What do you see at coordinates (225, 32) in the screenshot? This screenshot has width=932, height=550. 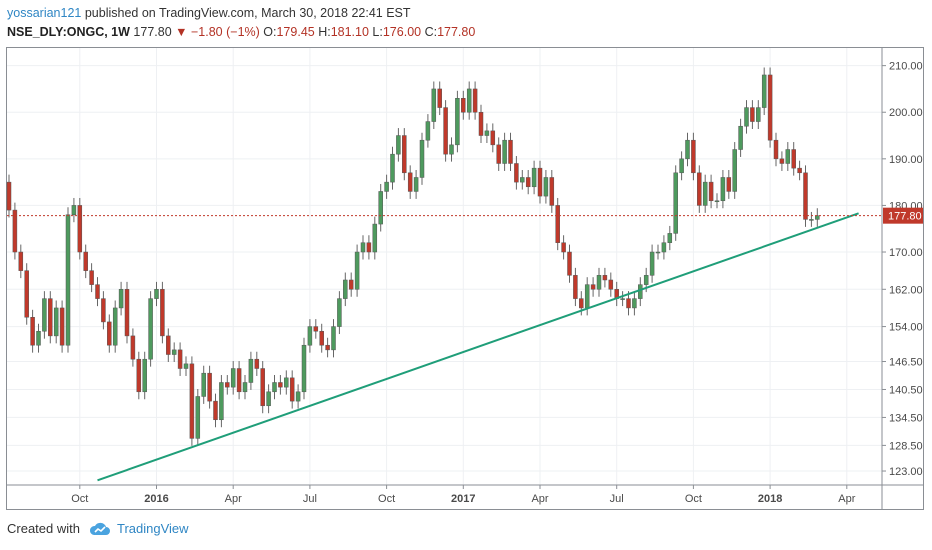 I see `price-change: −1.80 (−1%)` at bounding box center [225, 32].